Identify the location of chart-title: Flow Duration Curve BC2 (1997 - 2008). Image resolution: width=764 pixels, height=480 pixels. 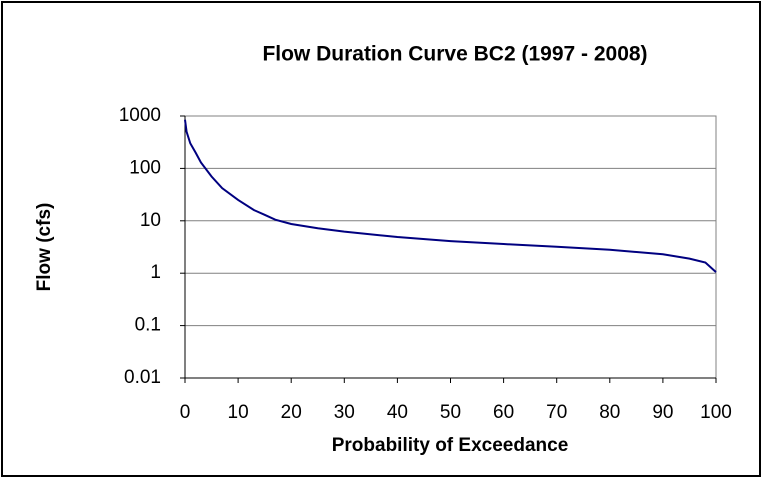
(454, 54).